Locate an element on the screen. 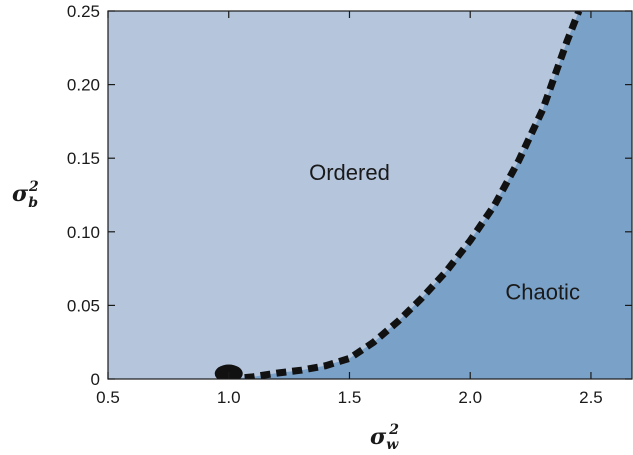  x-tick-label: 2.0 is located at coordinates (470, 397).